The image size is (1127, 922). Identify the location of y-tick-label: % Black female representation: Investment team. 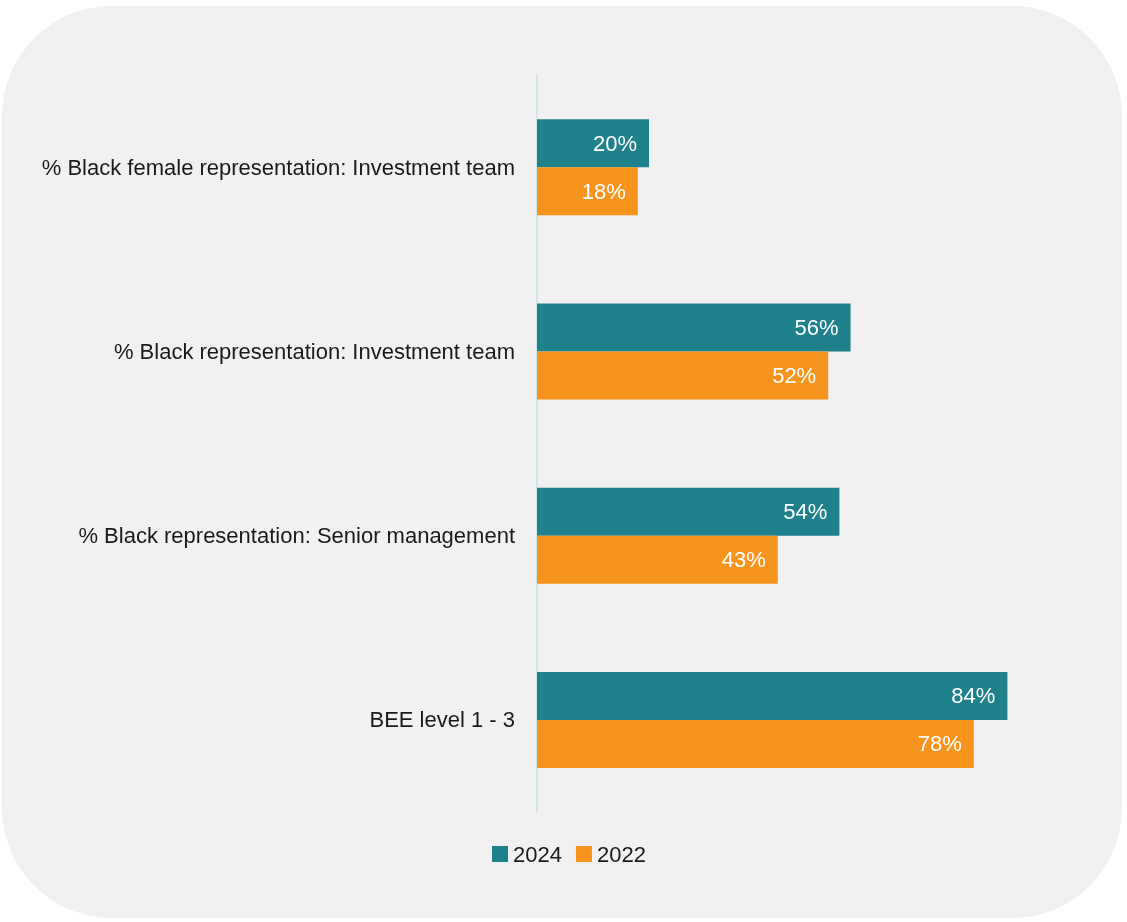
(278, 167).